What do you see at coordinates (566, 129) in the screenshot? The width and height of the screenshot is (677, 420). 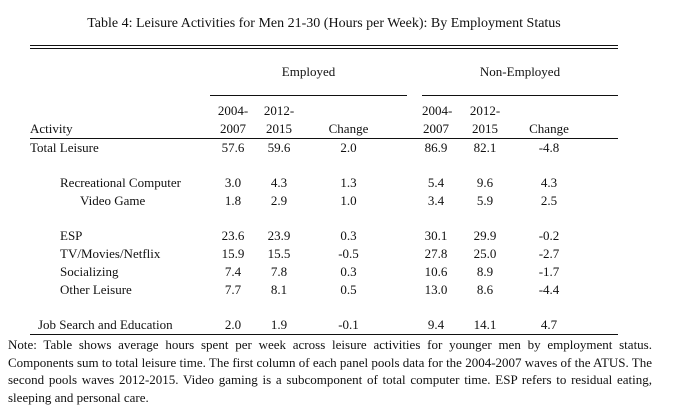 I see `nonemployed-change-header: Change` at bounding box center [566, 129].